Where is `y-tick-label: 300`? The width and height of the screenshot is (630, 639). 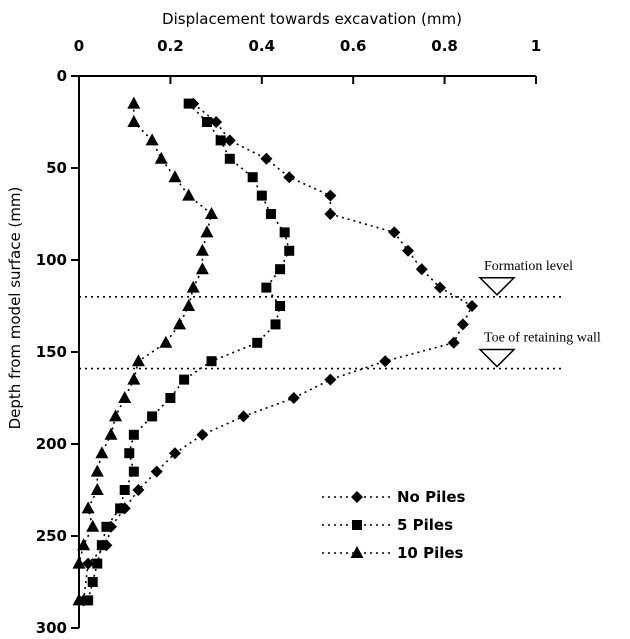
y-tick-label: 300 is located at coordinates (51, 628).